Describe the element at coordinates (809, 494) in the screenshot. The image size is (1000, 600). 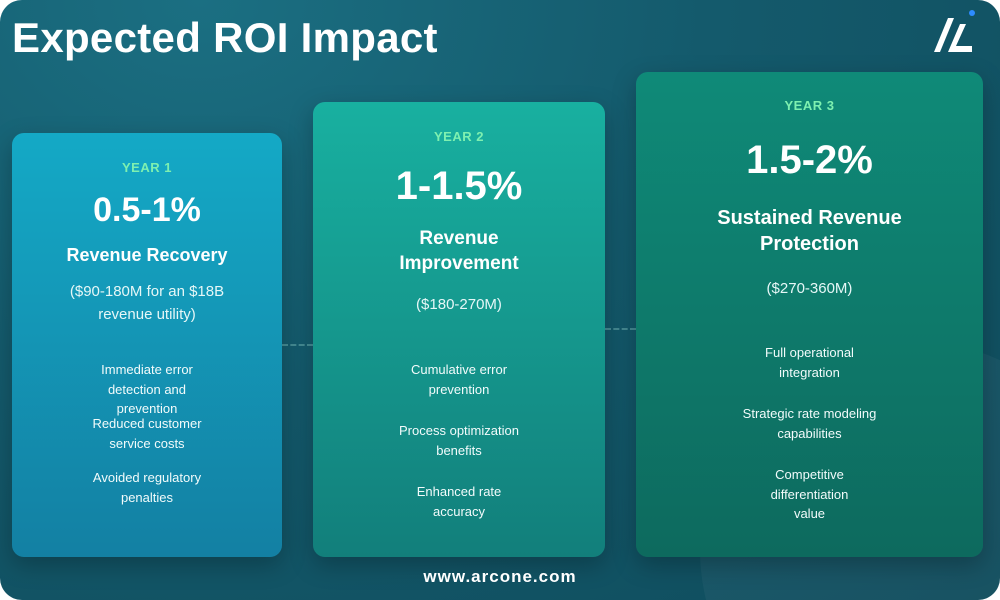
I see `feature-item: Competitive differentiation value` at that location.